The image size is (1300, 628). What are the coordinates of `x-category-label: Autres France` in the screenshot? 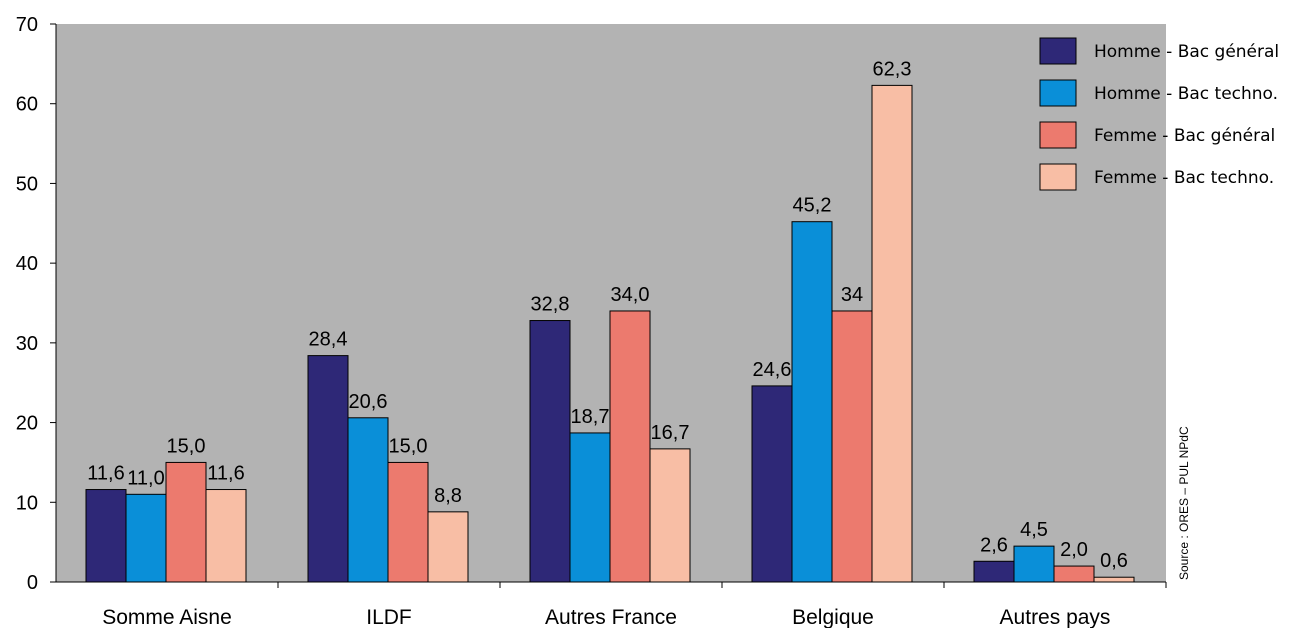 It's located at (611, 617).